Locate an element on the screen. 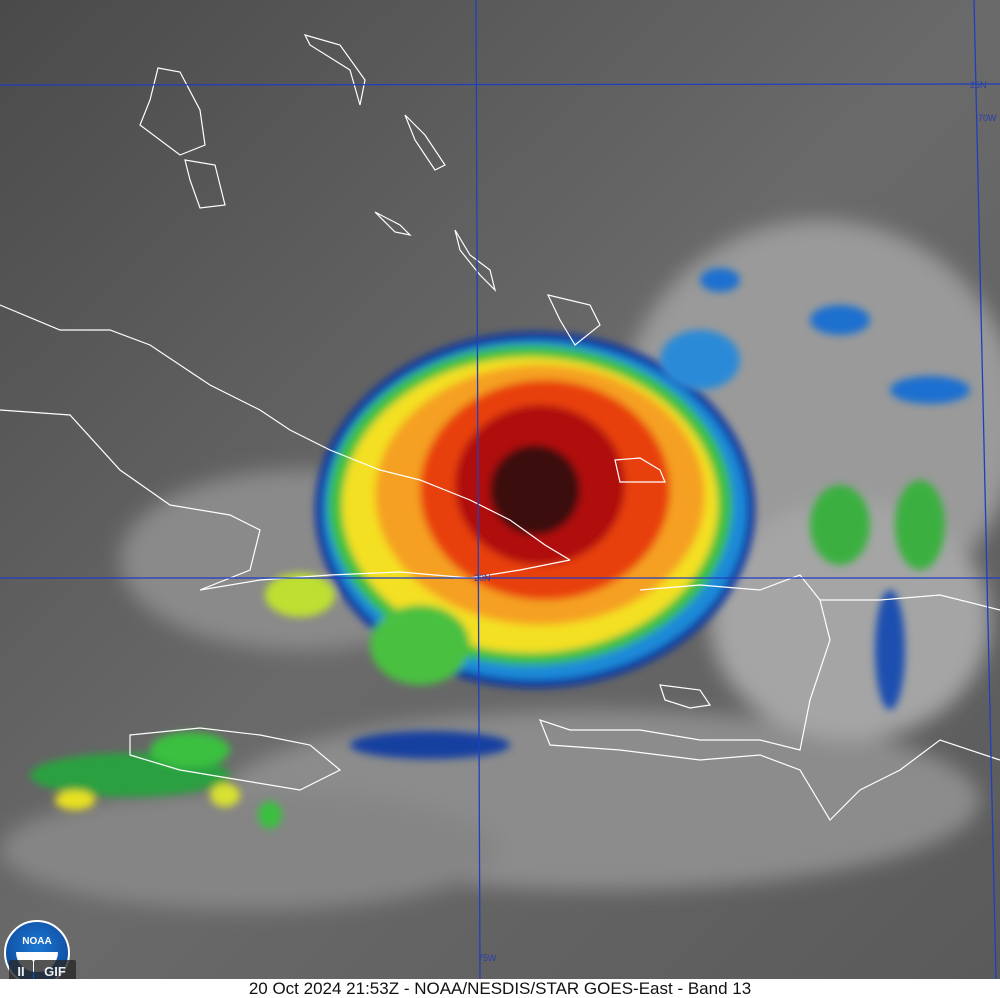  grid-label-75w: 75W is located at coordinates (487, 958).